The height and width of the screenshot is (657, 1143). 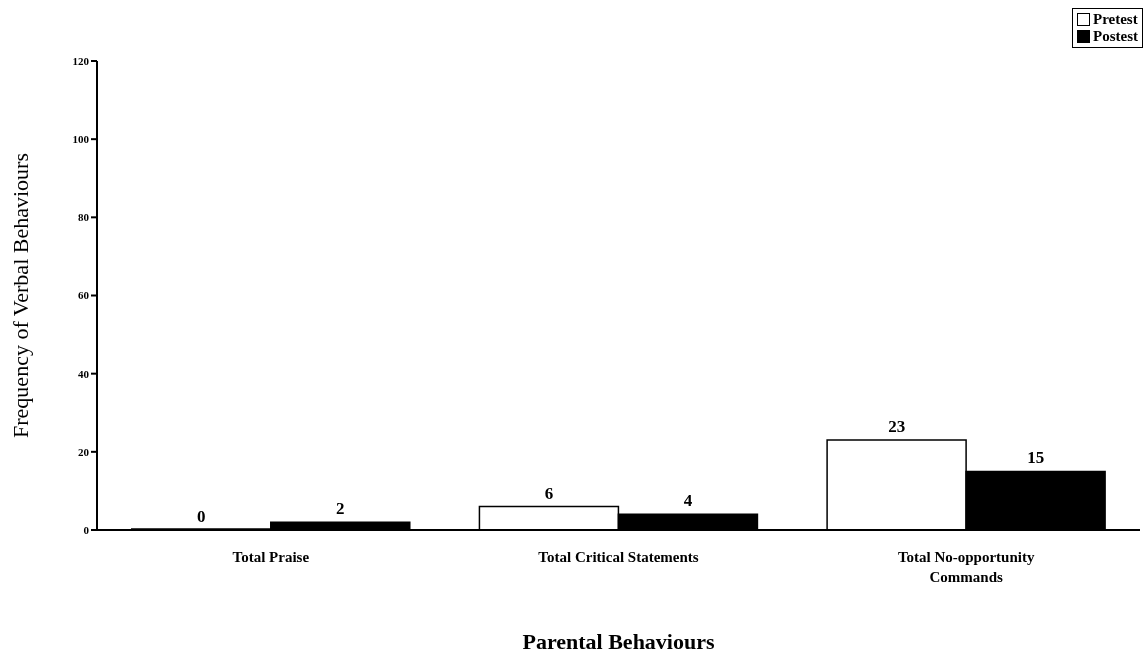 What do you see at coordinates (549, 493) in the screenshot?
I see `data-label: 6` at bounding box center [549, 493].